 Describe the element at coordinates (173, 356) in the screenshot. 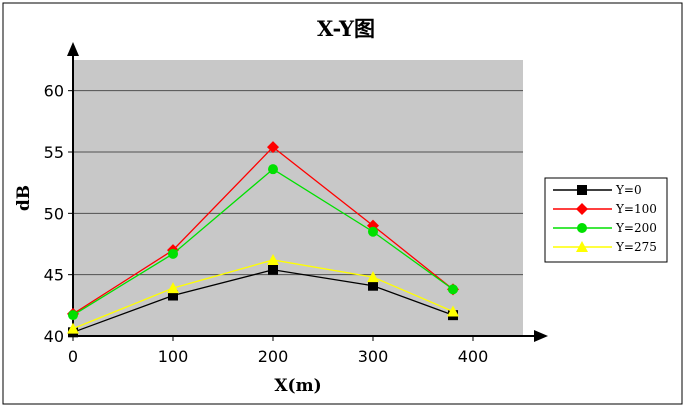

I see `x-tick-label: 100` at that location.